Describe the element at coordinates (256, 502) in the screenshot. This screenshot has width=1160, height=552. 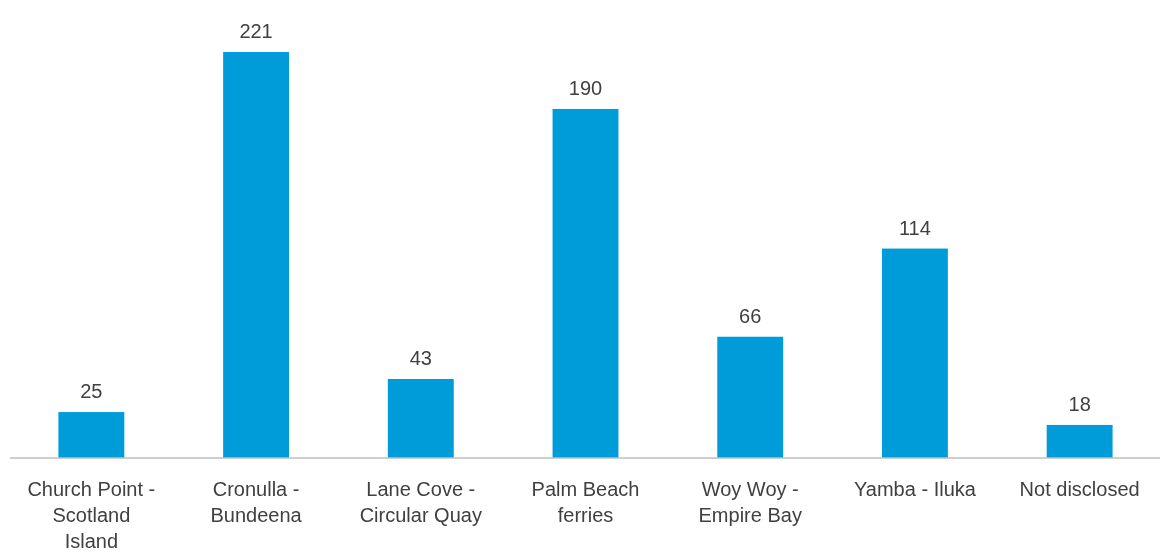
I see `x-tick-label: Cronulla - Bundeena` at that location.